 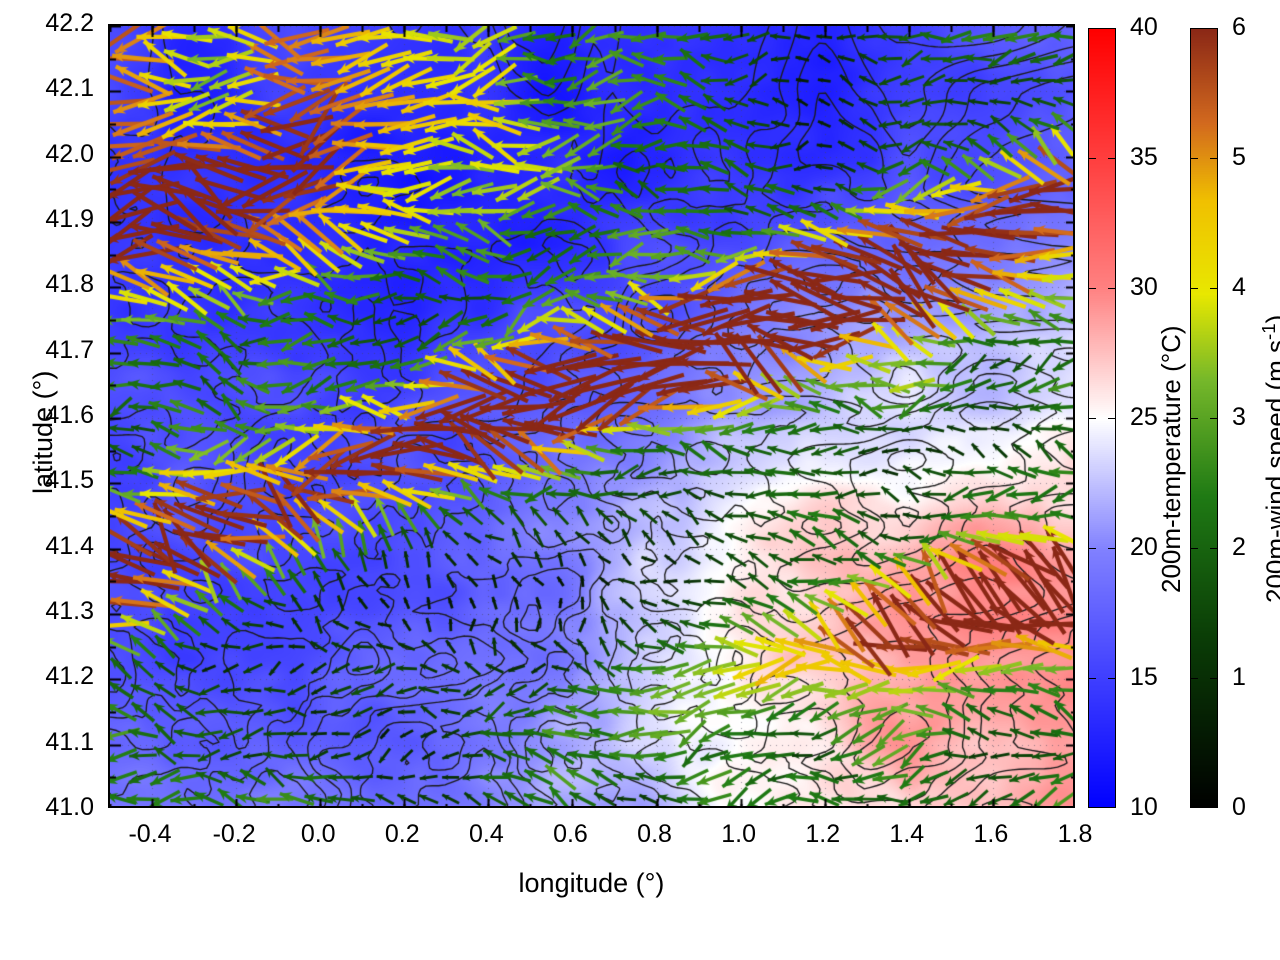 What do you see at coordinates (69, 480) in the screenshot?
I see `y-tick-label: 41.5` at bounding box center [69, 480].